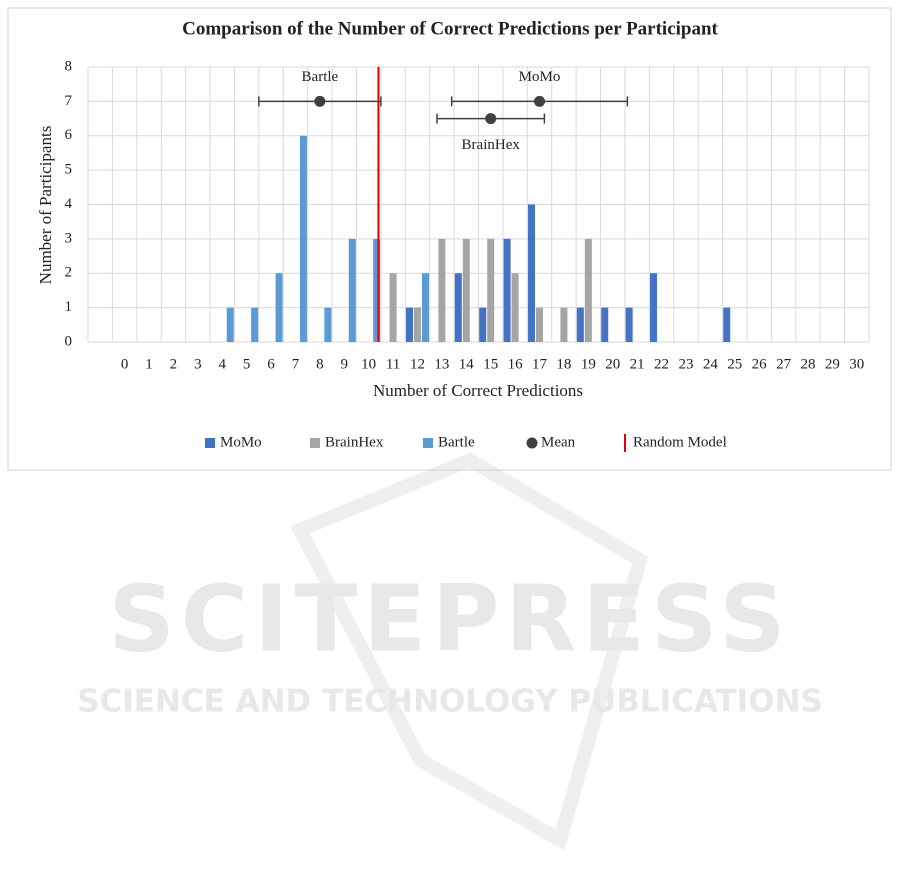 Image resolution: width=901 pixels, height=887 pixels. I want to click on x-axis-label: Number of Correct Predictions, so click(478, 390).